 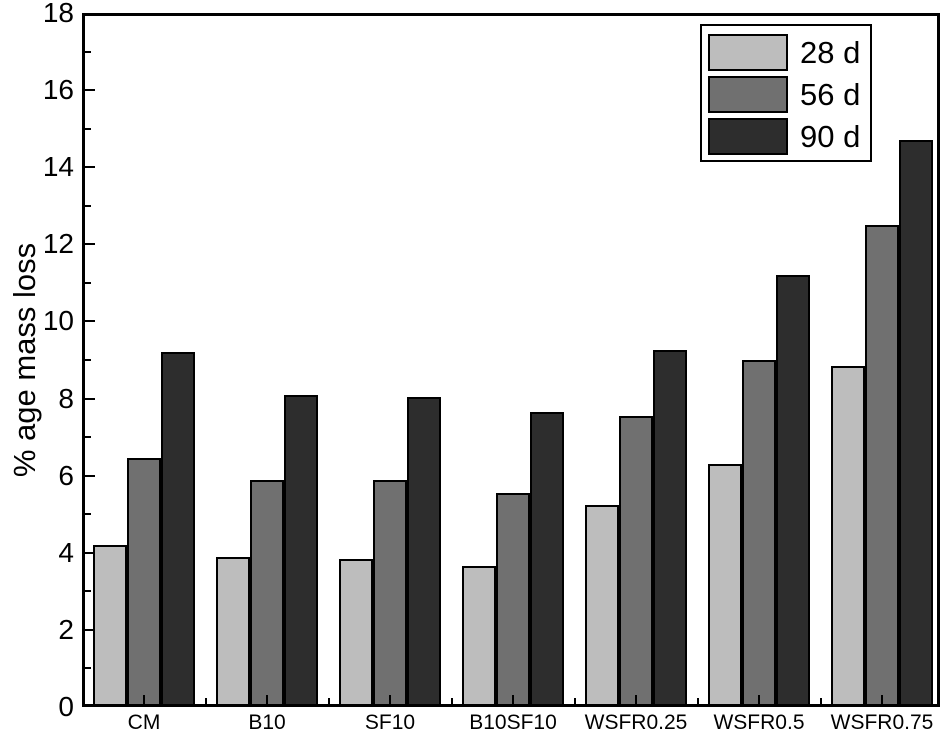 I want to click on bar-B10-90d, so click(x=301, y=550).